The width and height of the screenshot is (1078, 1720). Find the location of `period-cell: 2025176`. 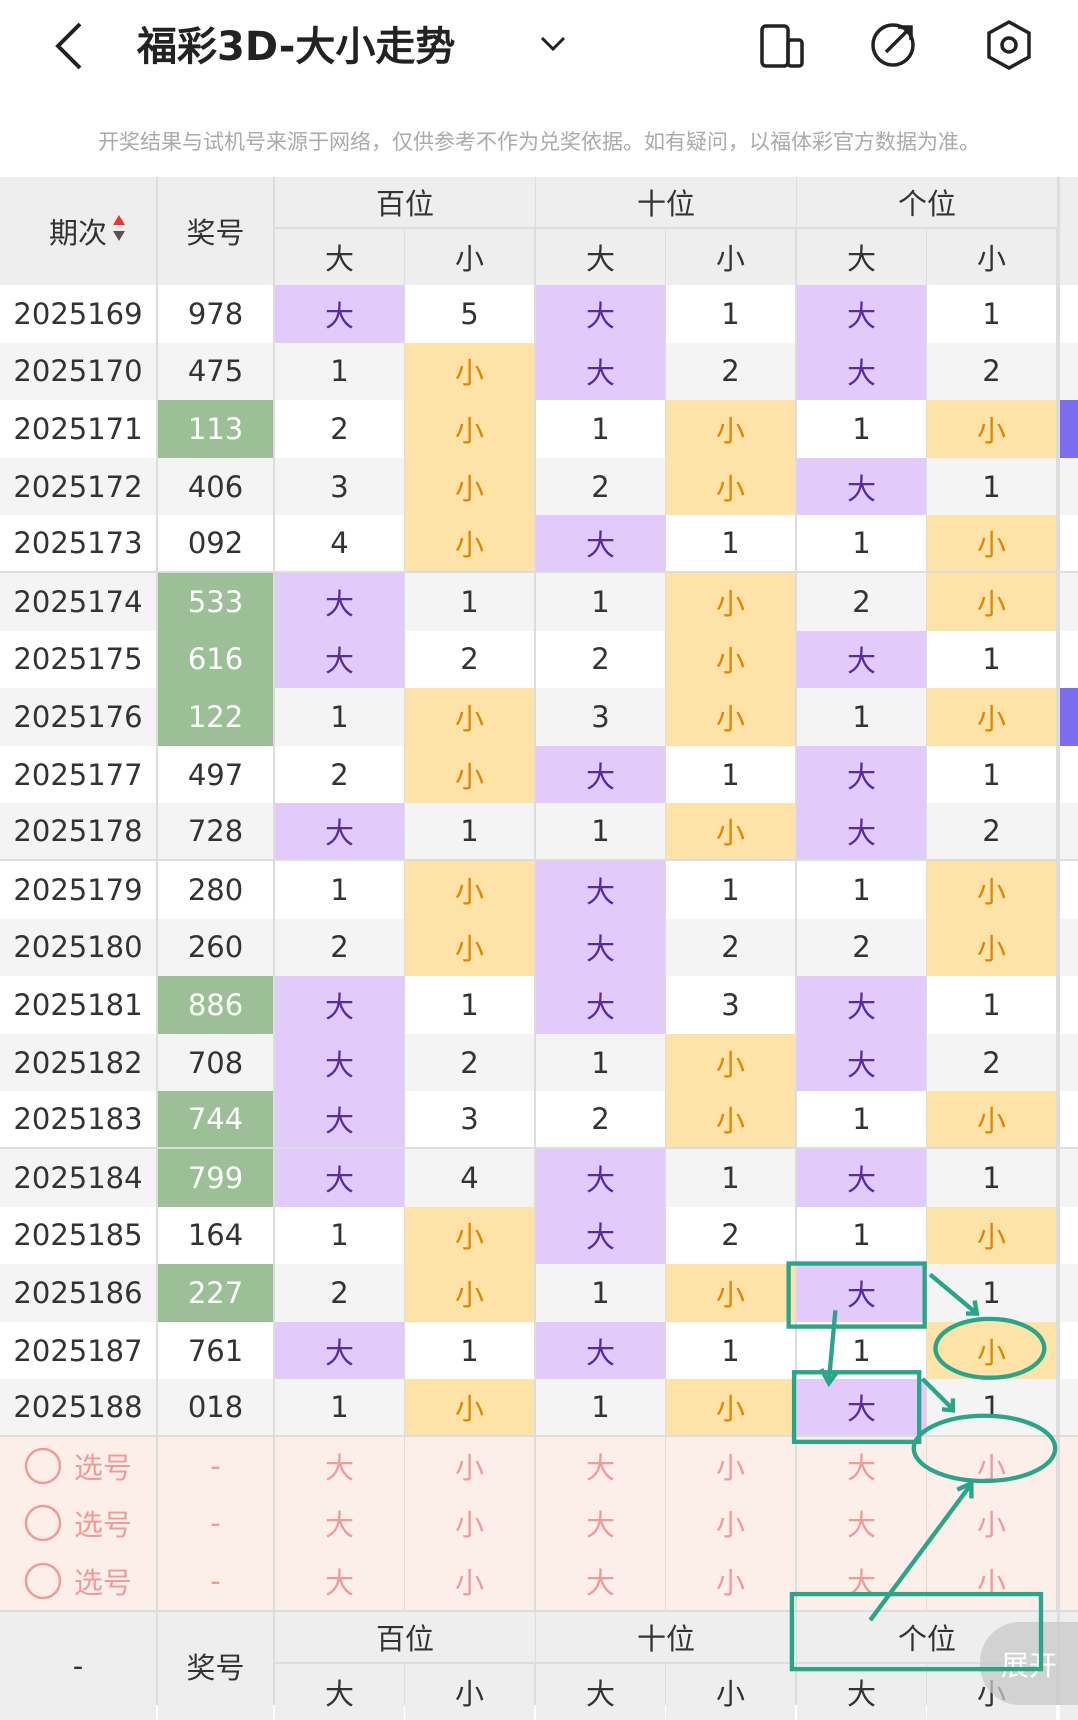

period-cell: 2025176 is located at coordinates (78, 717).